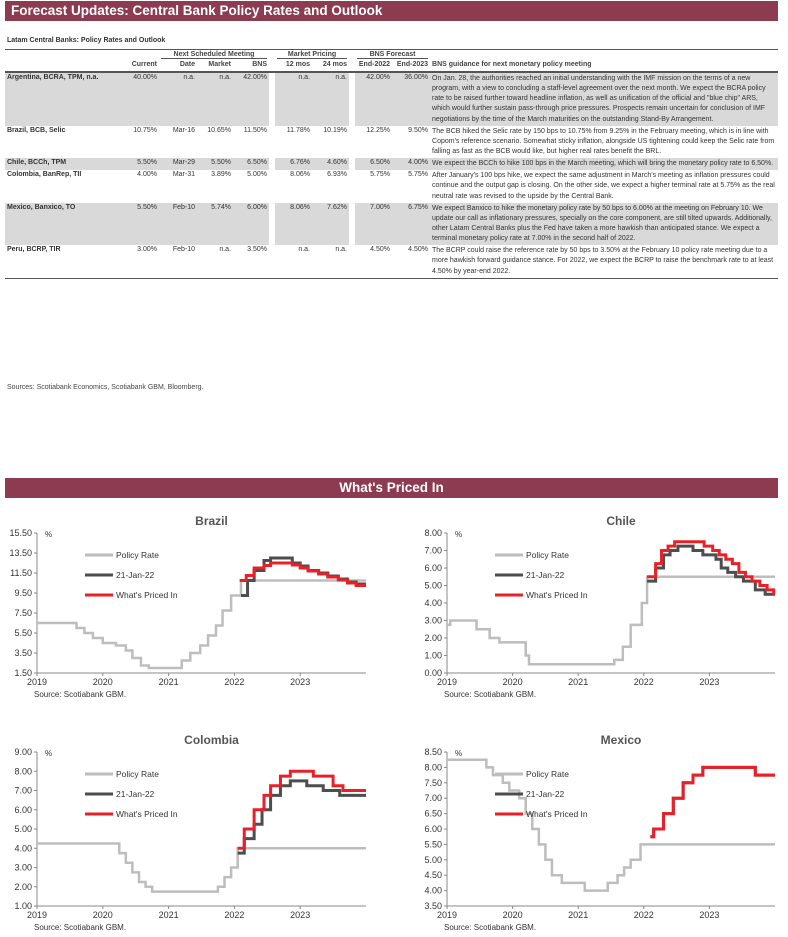 The height and width of the screenshot is (937, 788). I want to click on group-bns-forecast: BNS Forecast, so click(393, 55).